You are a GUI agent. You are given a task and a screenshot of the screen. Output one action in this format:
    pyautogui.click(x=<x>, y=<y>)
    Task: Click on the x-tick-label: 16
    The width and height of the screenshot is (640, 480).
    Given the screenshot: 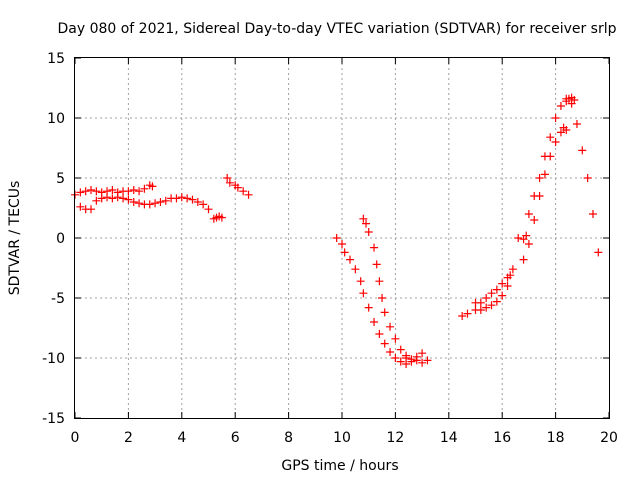 What is the action you would take?
    pyautogui.click(x=502, y=438)
    